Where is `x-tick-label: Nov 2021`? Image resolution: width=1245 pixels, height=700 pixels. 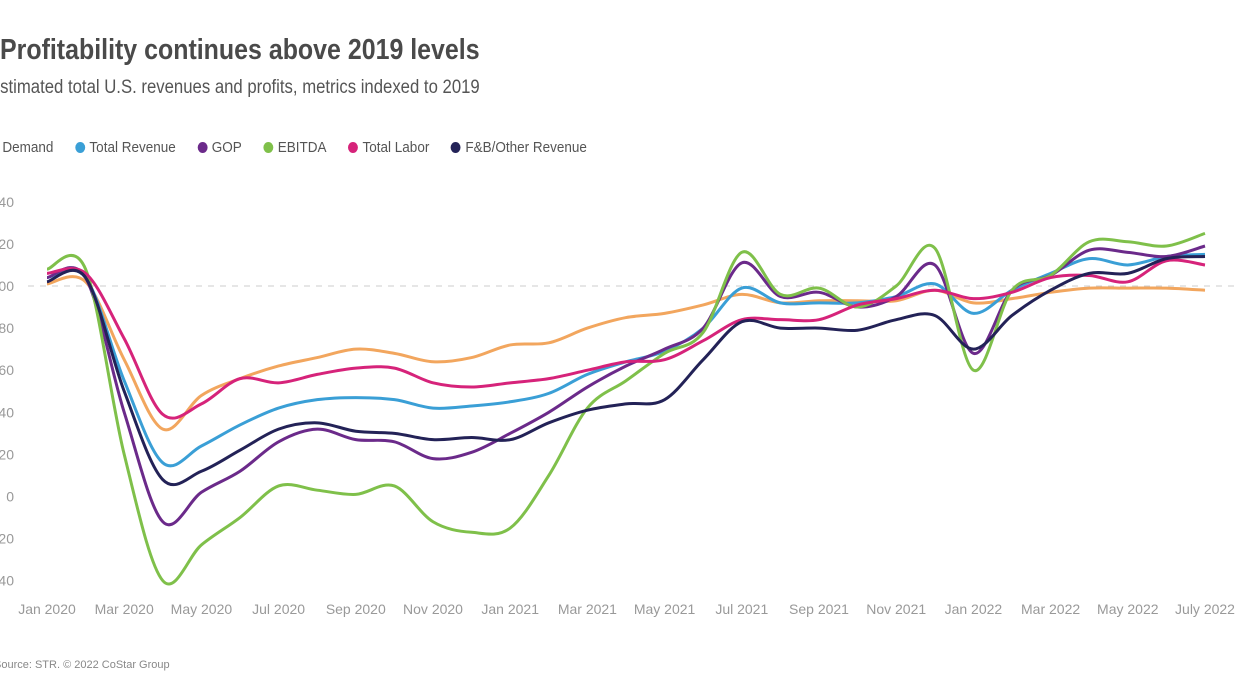 x-tick-label: Nov 2021 is located at coordinates (896, 609).